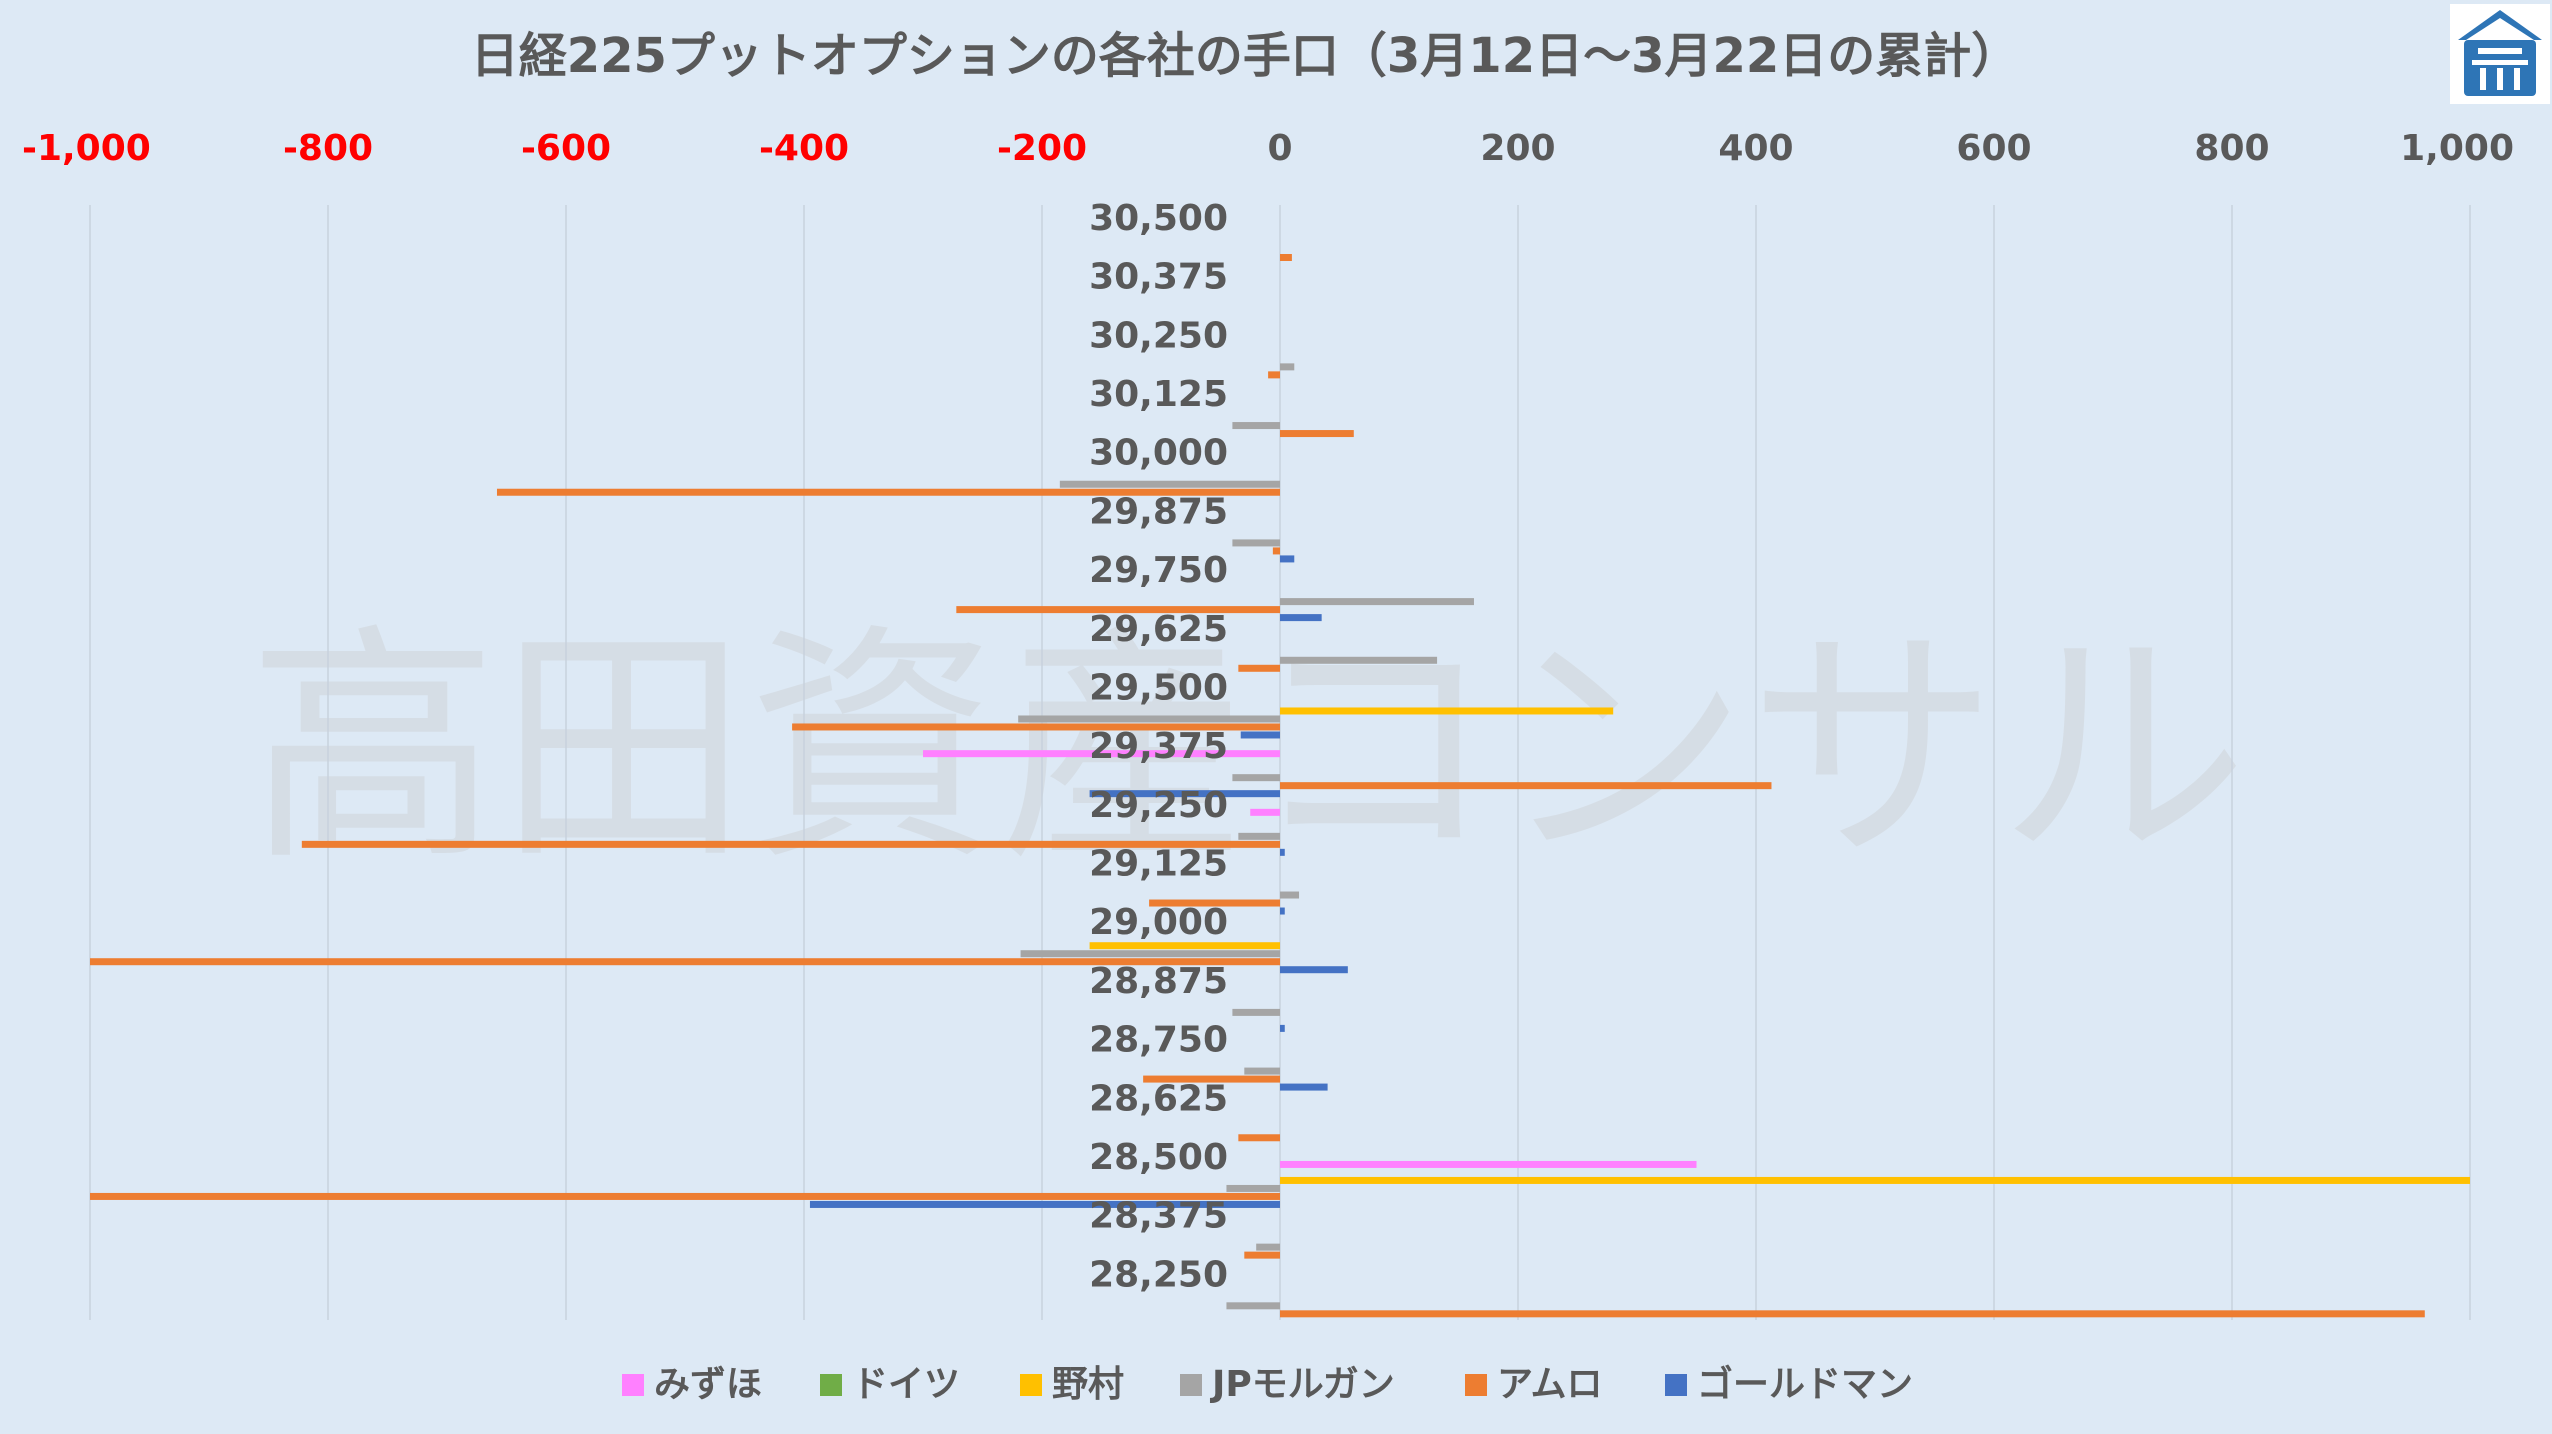 This screenshot has height=1434, width=2552. I want to click on legend-item: JPモルガン, so click(1287, 1384).